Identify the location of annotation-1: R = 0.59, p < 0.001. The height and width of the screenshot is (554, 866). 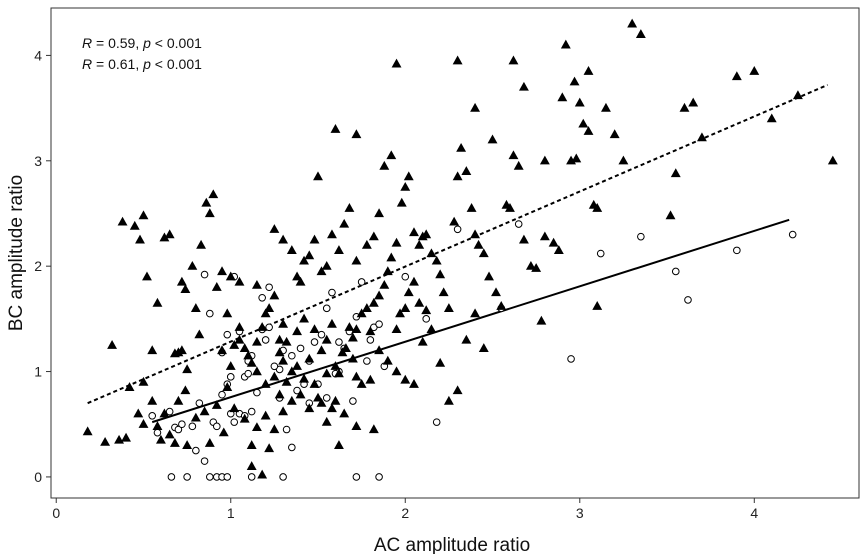
(142, 43).